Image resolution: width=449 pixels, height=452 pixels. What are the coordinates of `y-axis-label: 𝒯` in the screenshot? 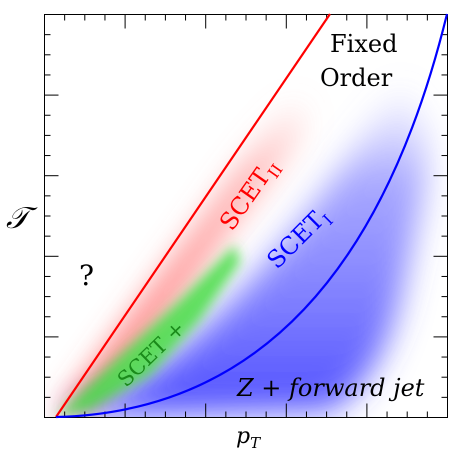 It's located at (22, 218).